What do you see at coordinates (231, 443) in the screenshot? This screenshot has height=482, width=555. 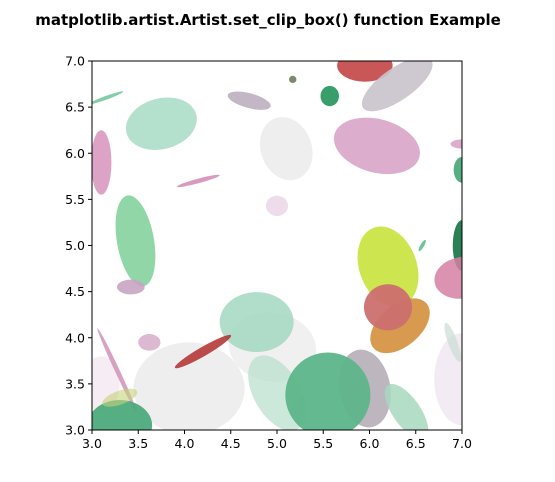 I see `x-tick-label: 4.5` at bounding box center [231, 443].